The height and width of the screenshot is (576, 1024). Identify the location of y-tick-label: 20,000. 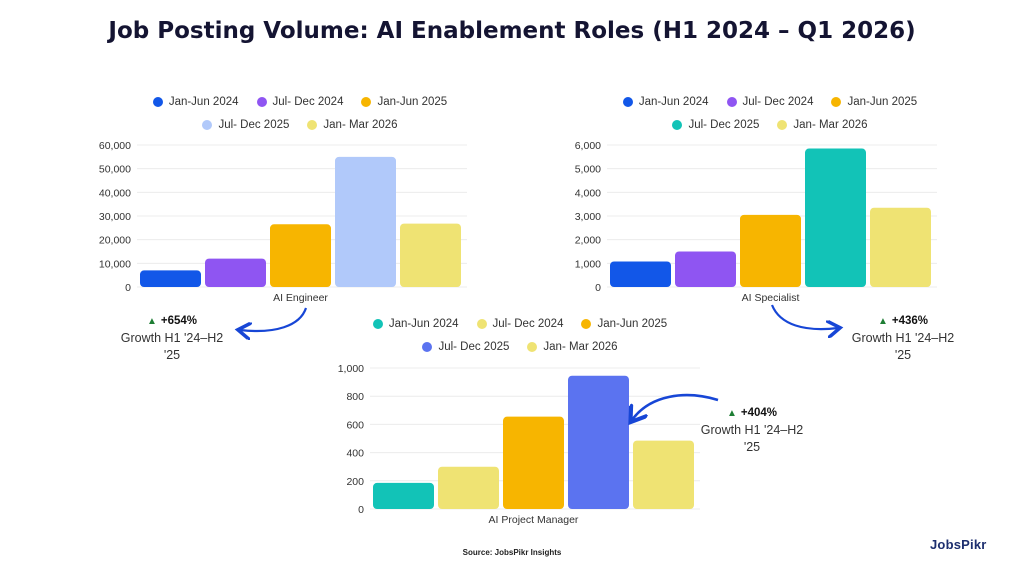
(115, 241).